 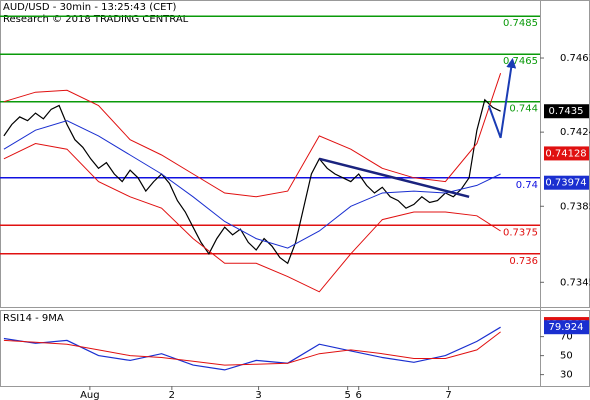 I want to click on y-tick-label: 0.7385, so click(x=575, y=206).